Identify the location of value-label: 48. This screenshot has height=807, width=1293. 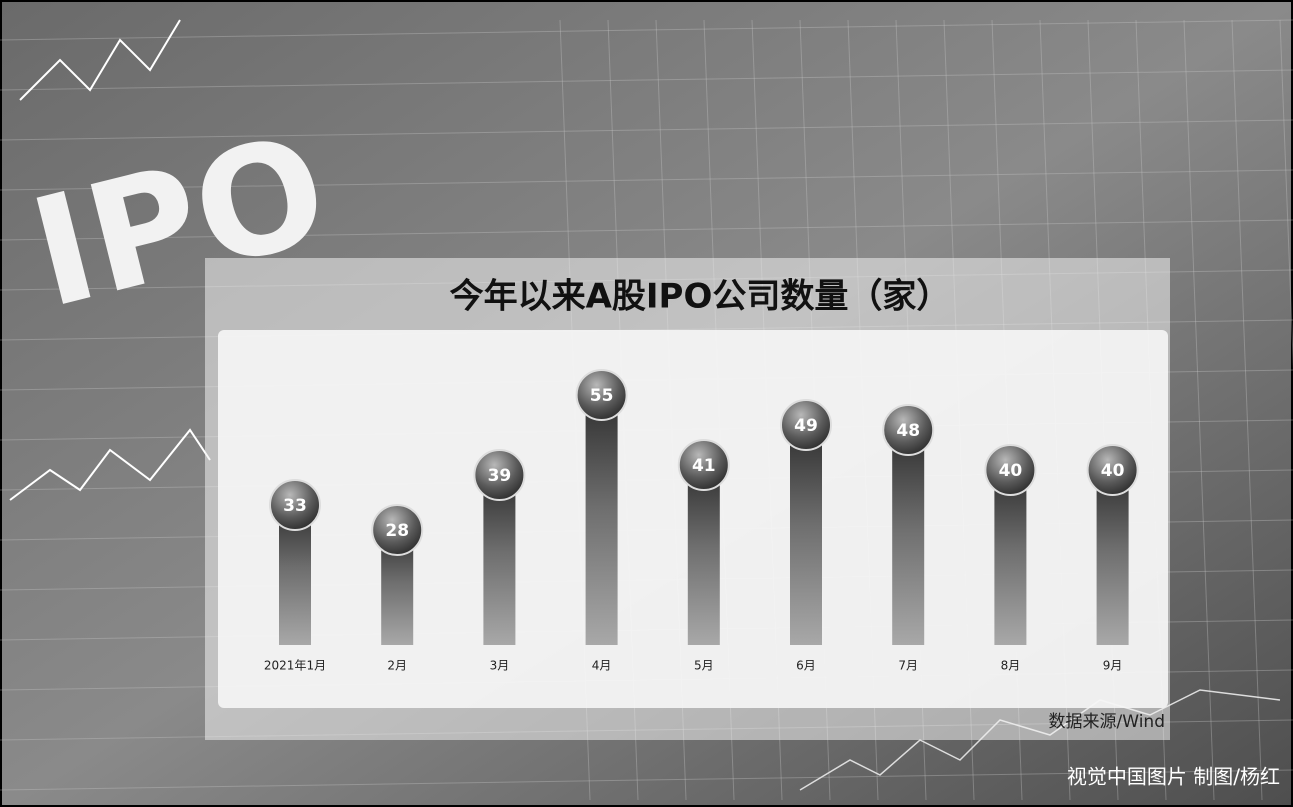
(908, 431).